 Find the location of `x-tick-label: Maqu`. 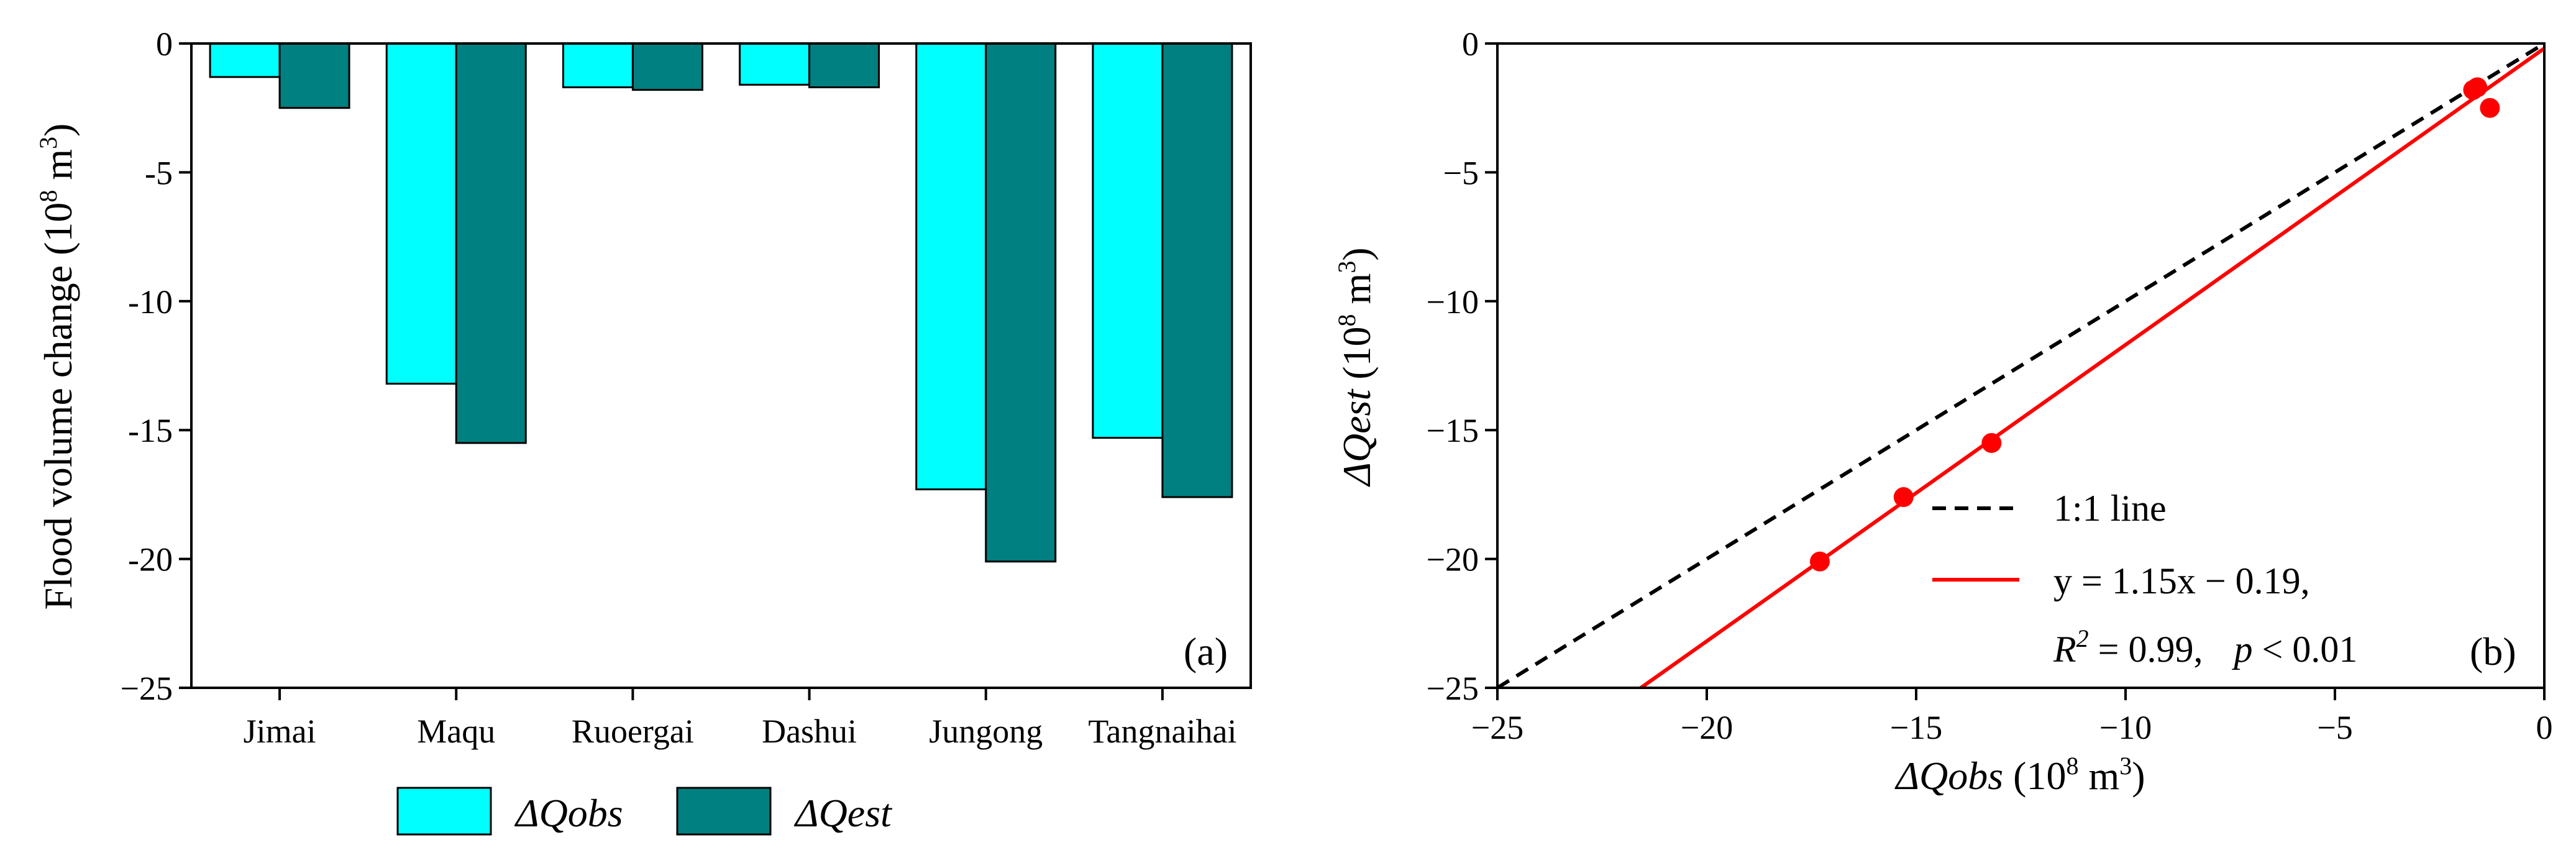

x-tick-label: Maqu is located at coordinates (456, 731).